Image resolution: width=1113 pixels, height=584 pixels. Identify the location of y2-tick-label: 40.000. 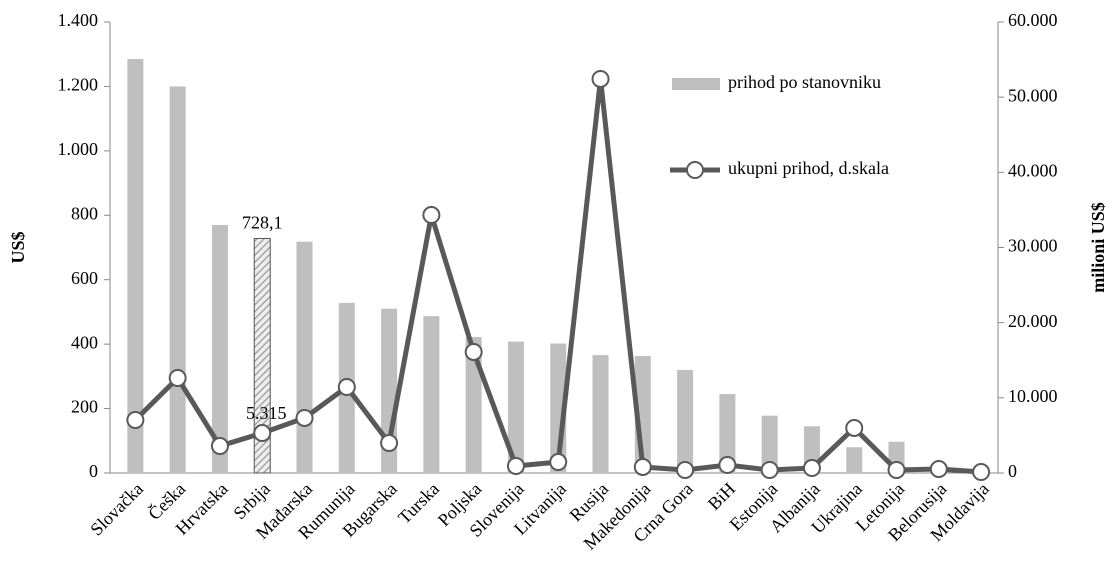
(1033, 170).